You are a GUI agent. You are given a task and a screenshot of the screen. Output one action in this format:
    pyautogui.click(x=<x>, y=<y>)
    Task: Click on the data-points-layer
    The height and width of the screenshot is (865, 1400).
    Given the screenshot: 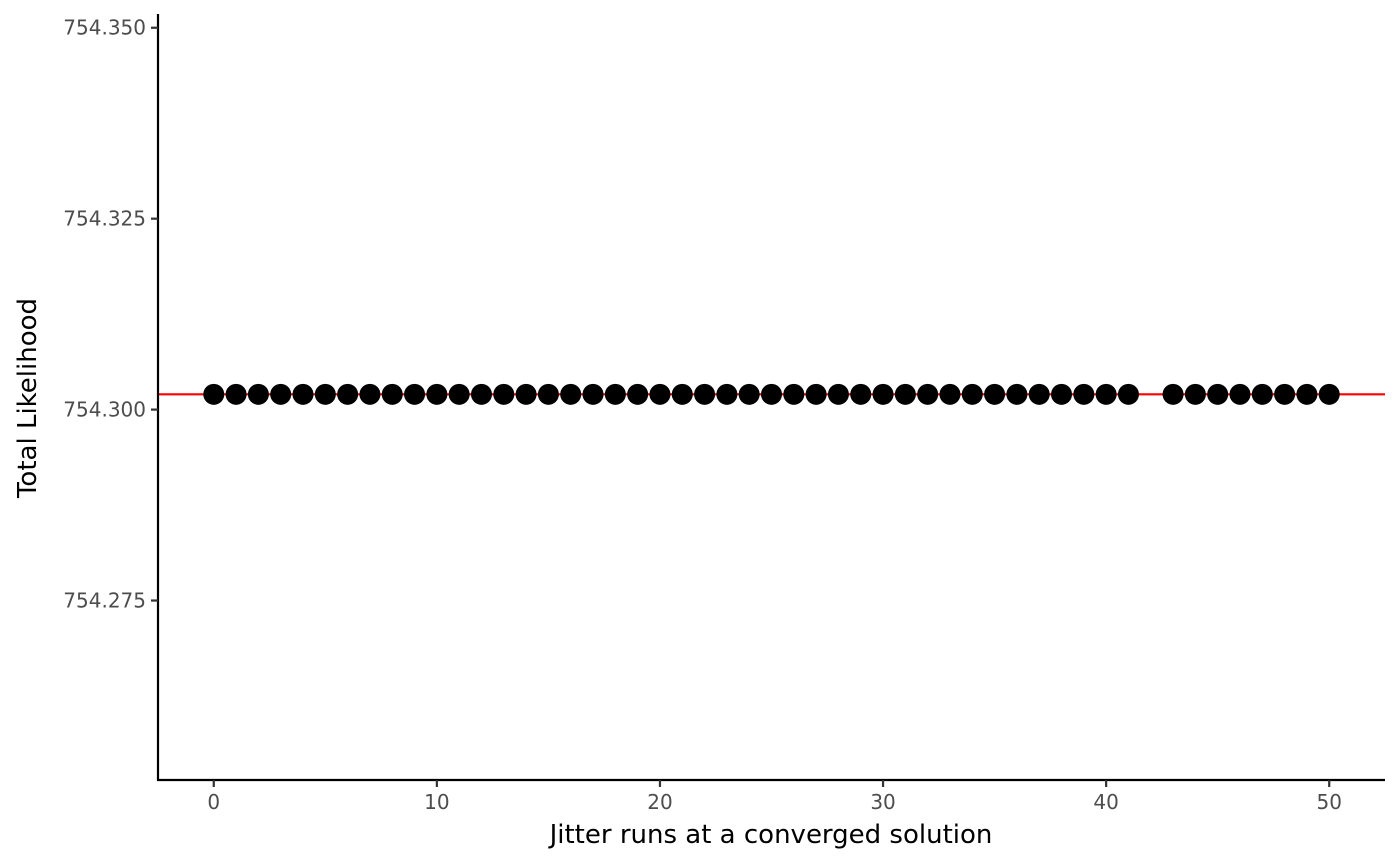 What is the action you would take?
    pyautogui.click(x=771, y=394)
    